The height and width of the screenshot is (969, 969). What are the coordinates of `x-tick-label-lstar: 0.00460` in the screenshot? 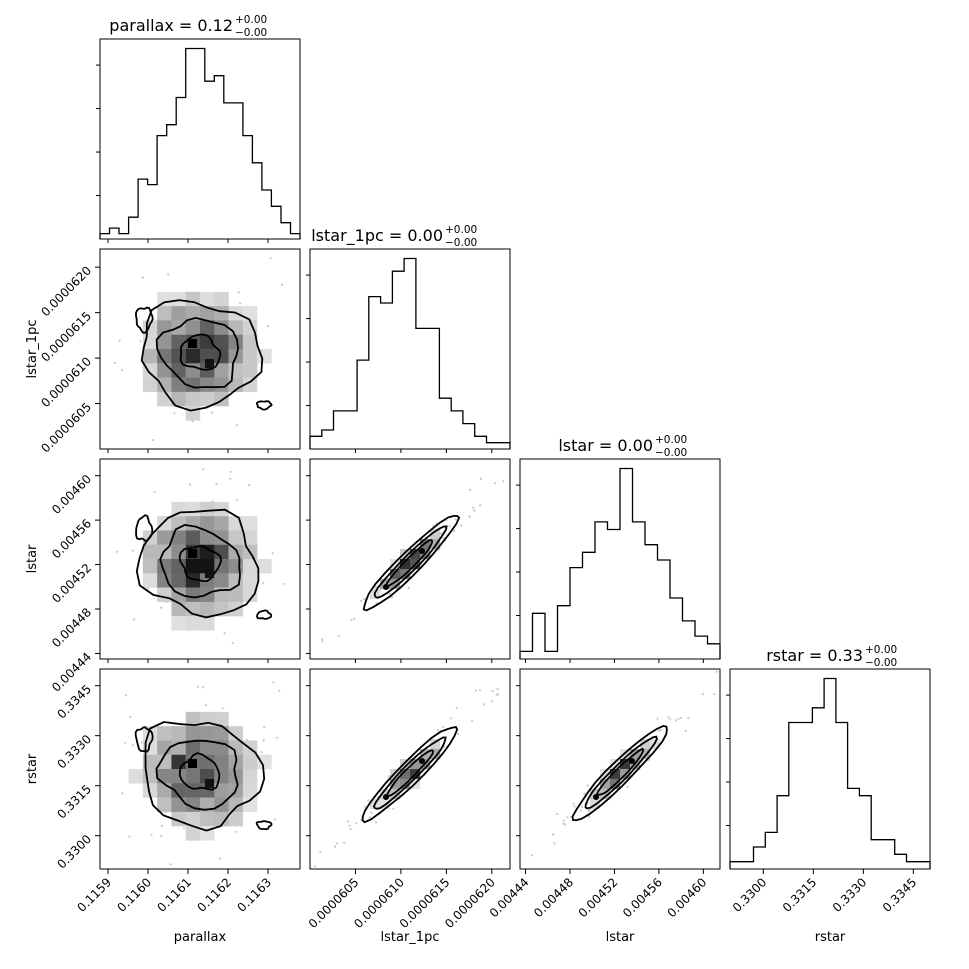 It's located at (686, 897).